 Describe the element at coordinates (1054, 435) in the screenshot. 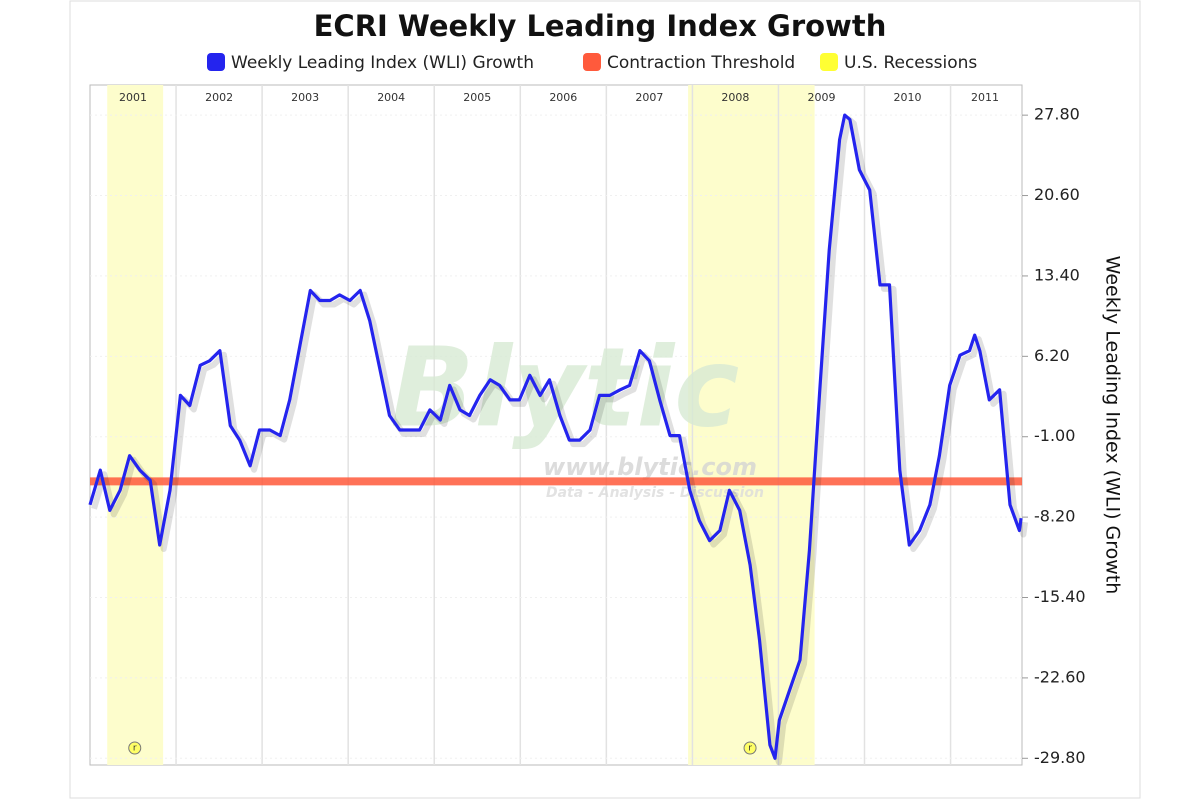

I see `y-tick-label: -1.00` at that location.